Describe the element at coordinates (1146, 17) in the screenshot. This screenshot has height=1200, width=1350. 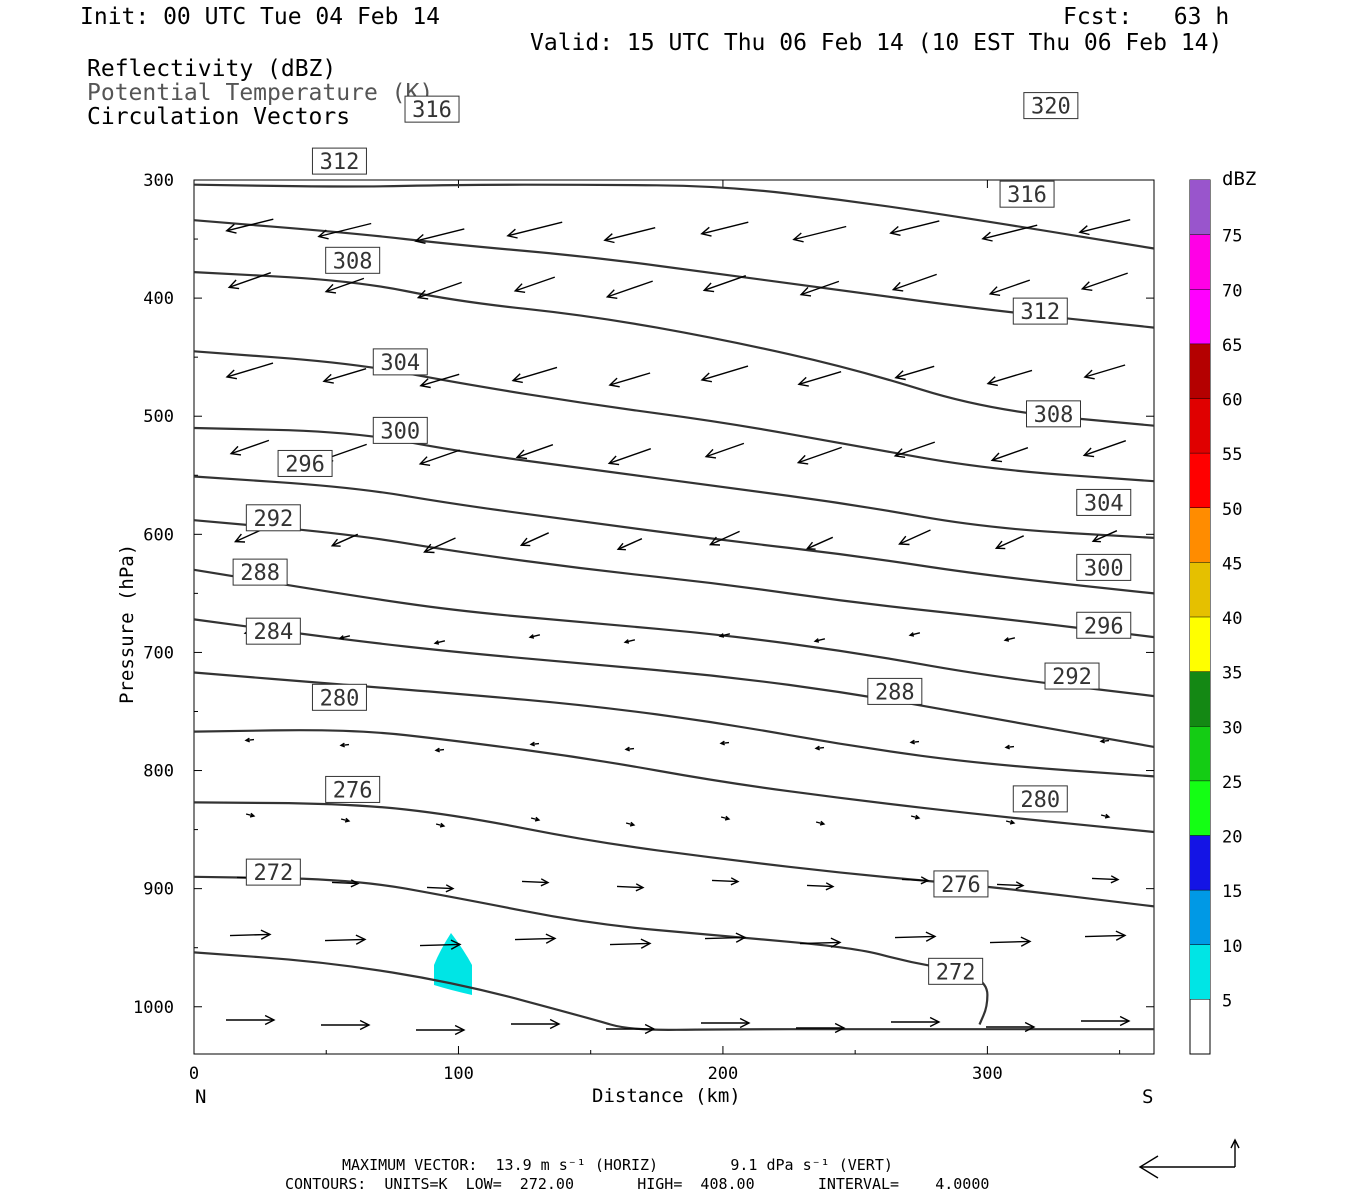
I see `forecast-hour: Fcst: 63 h` at that location.